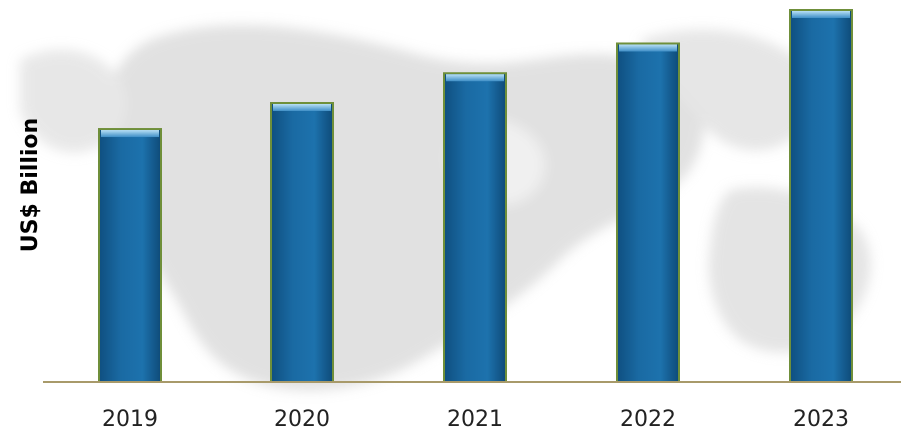 The width and height of the screenshot is (901, 436). Describe the element at coordinates (130, 255) in the screenshot. I see `bar-2019` at that location.